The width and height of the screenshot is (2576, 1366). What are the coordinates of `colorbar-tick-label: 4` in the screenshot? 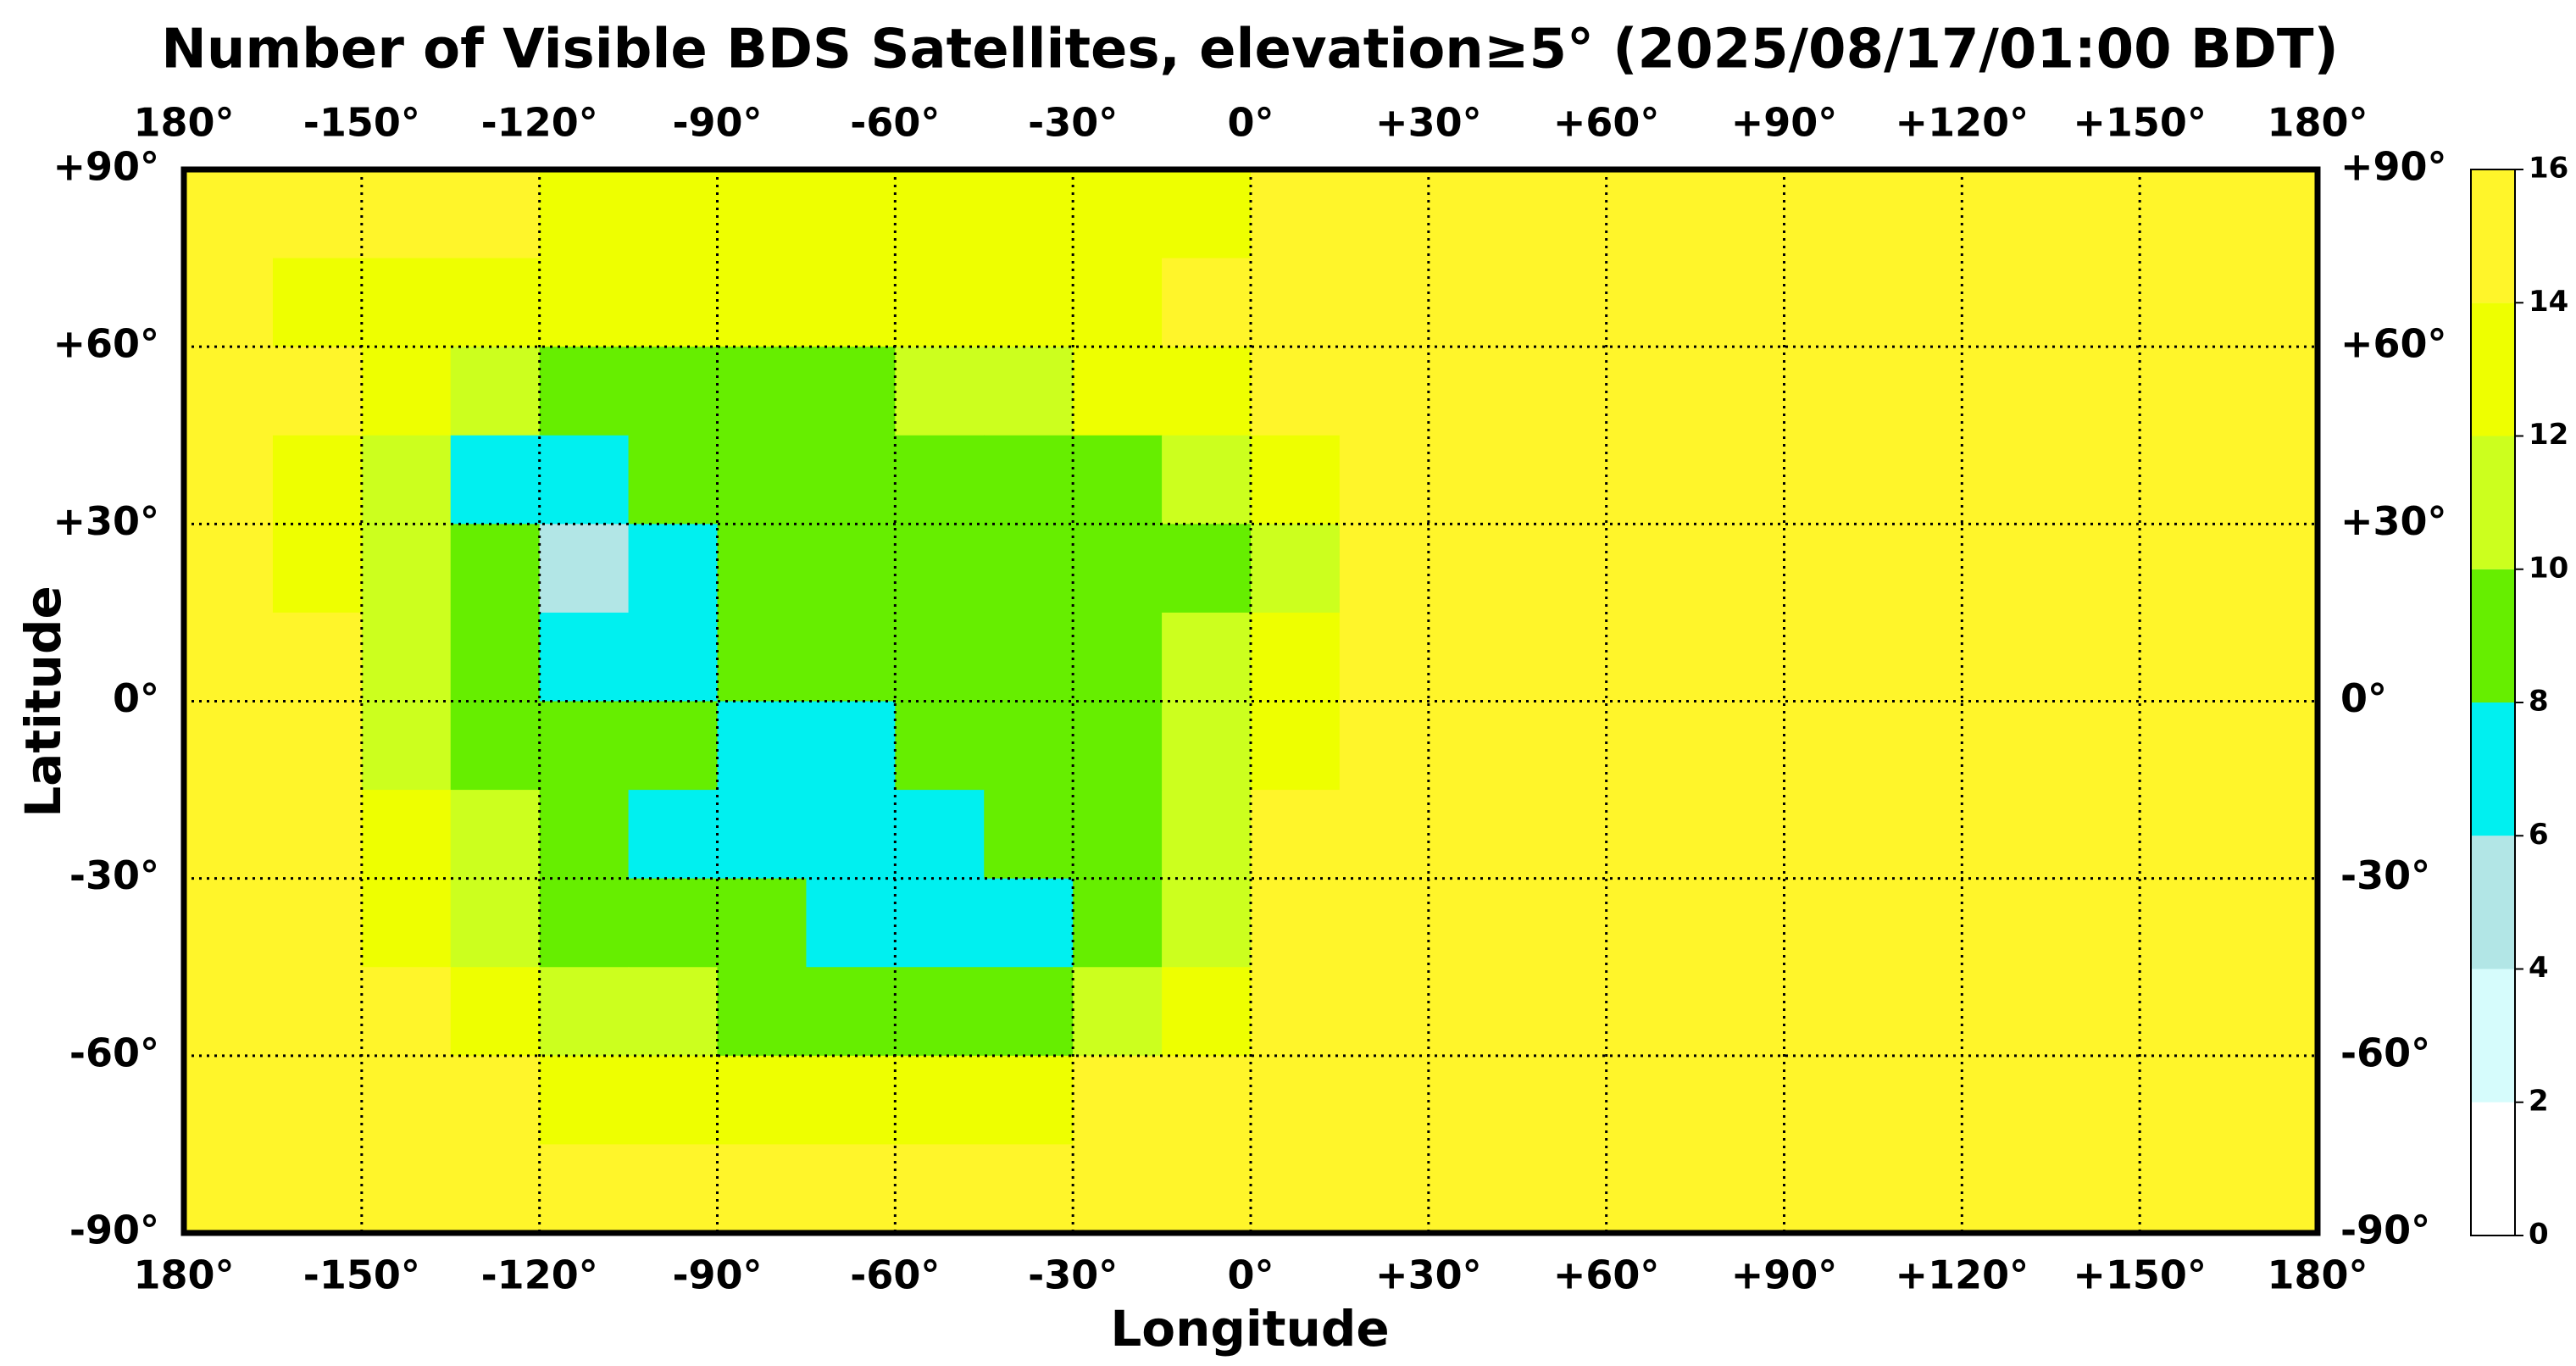 It's located at (2539, 968).